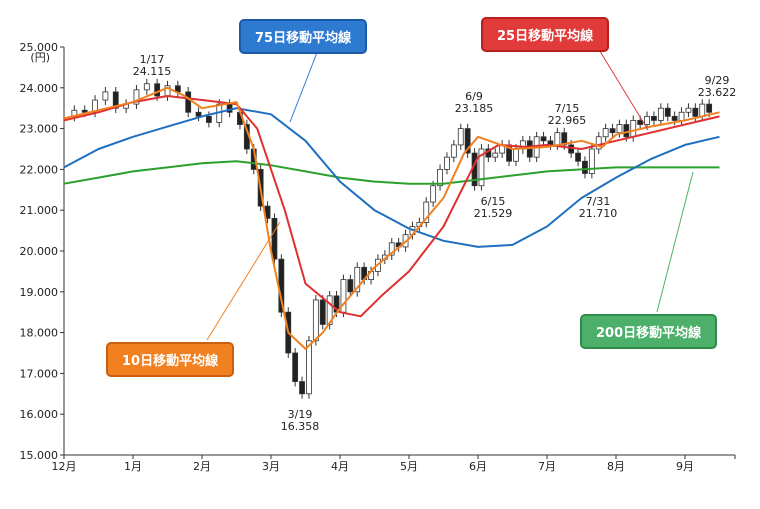  I want to click on annotation-date: 3/19, so click(300, 414).